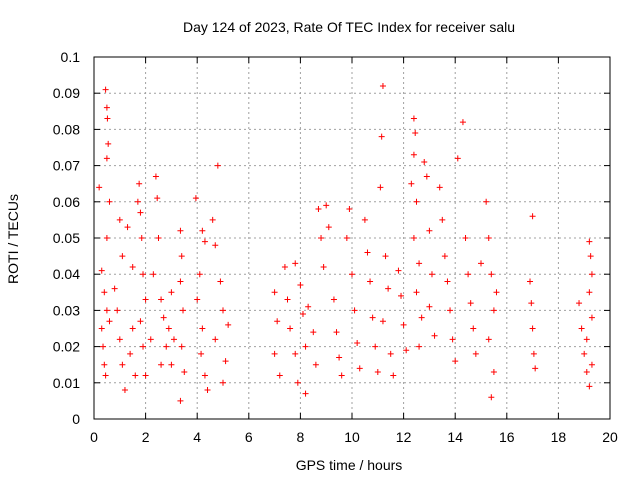 This screenshot has height=480, width=640. Describe the element at coordinates (94, 437) in the screenshot. I see `x-tick-label: 0` at that location.